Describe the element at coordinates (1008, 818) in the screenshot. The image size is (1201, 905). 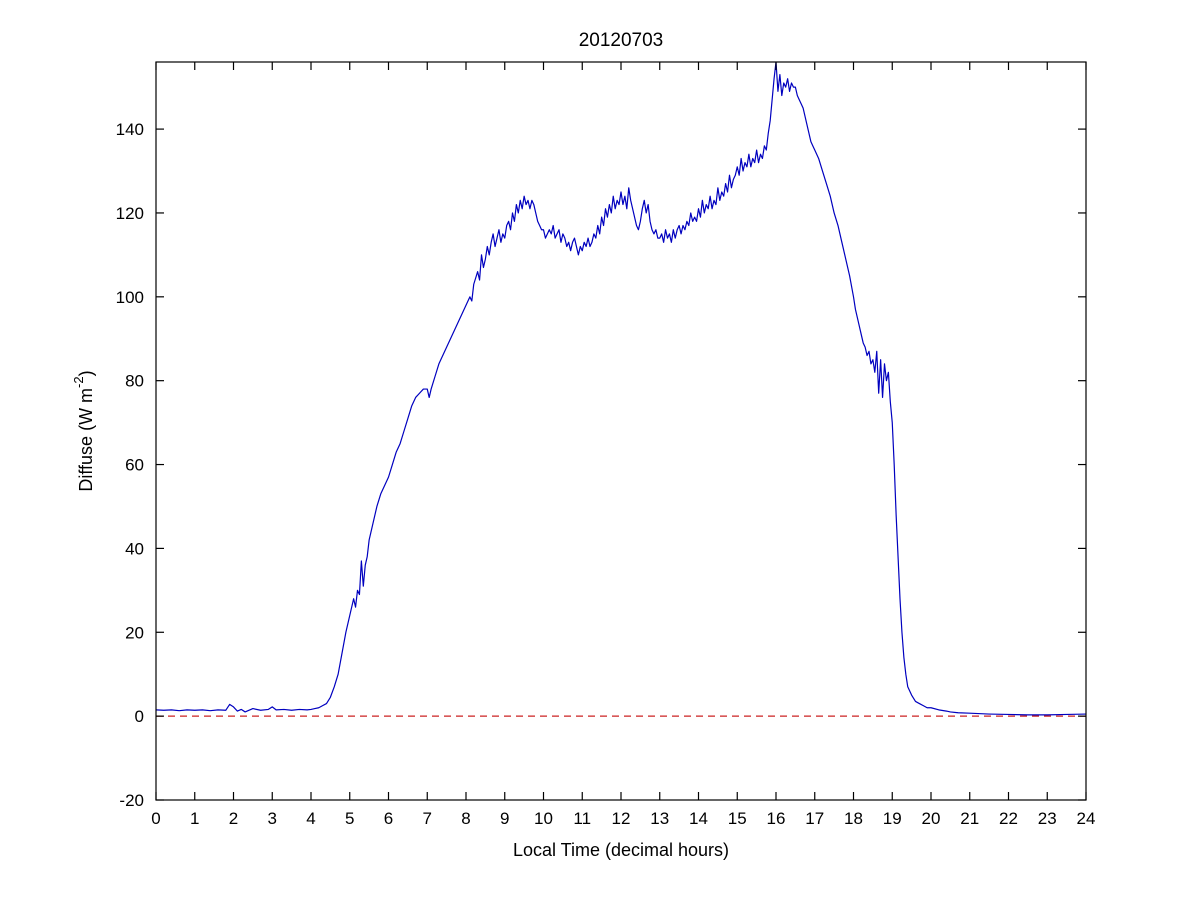
I see `x-tick-label: 22` at that location.